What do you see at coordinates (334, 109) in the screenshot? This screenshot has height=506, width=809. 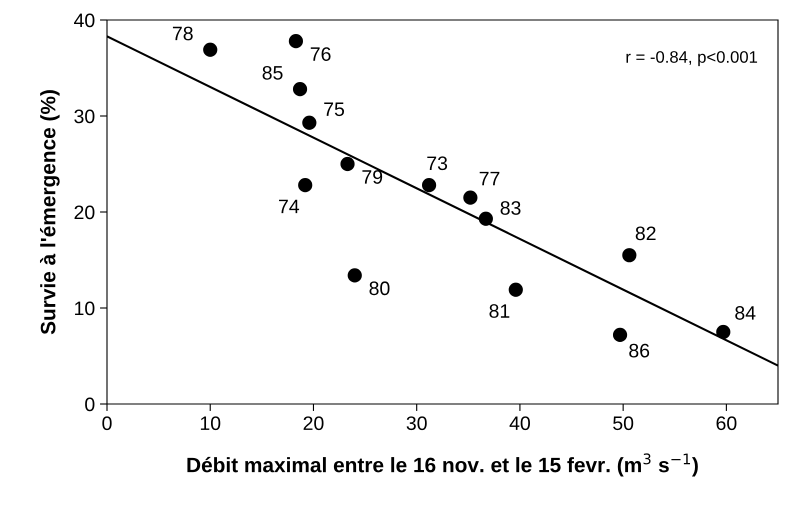 I see `annotation: 75` at bounding box center [334, 109].